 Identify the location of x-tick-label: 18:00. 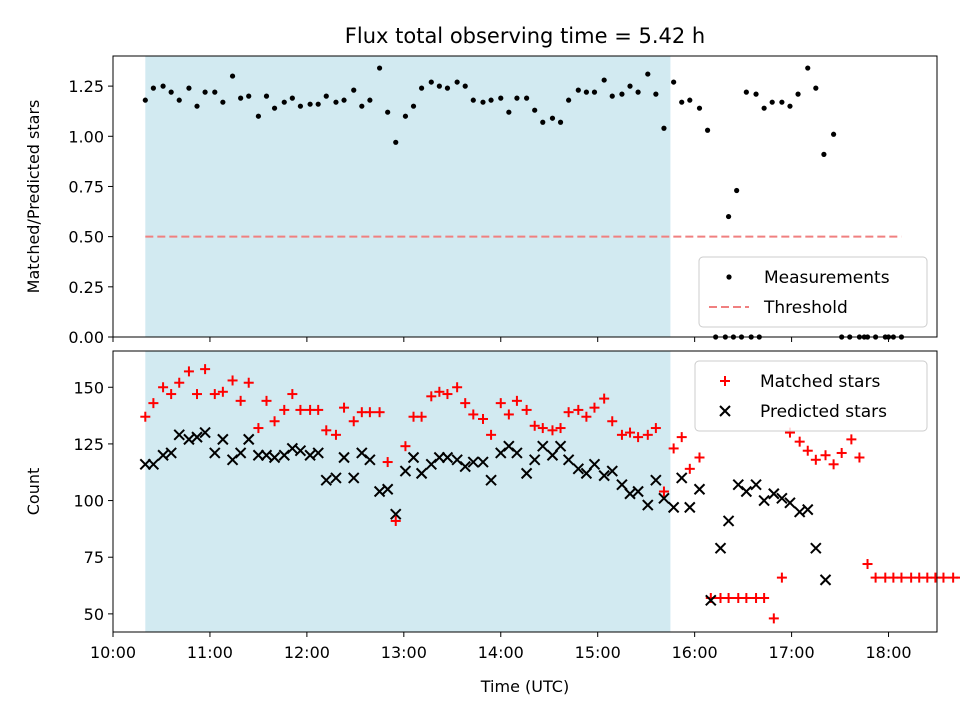
(888, 652).